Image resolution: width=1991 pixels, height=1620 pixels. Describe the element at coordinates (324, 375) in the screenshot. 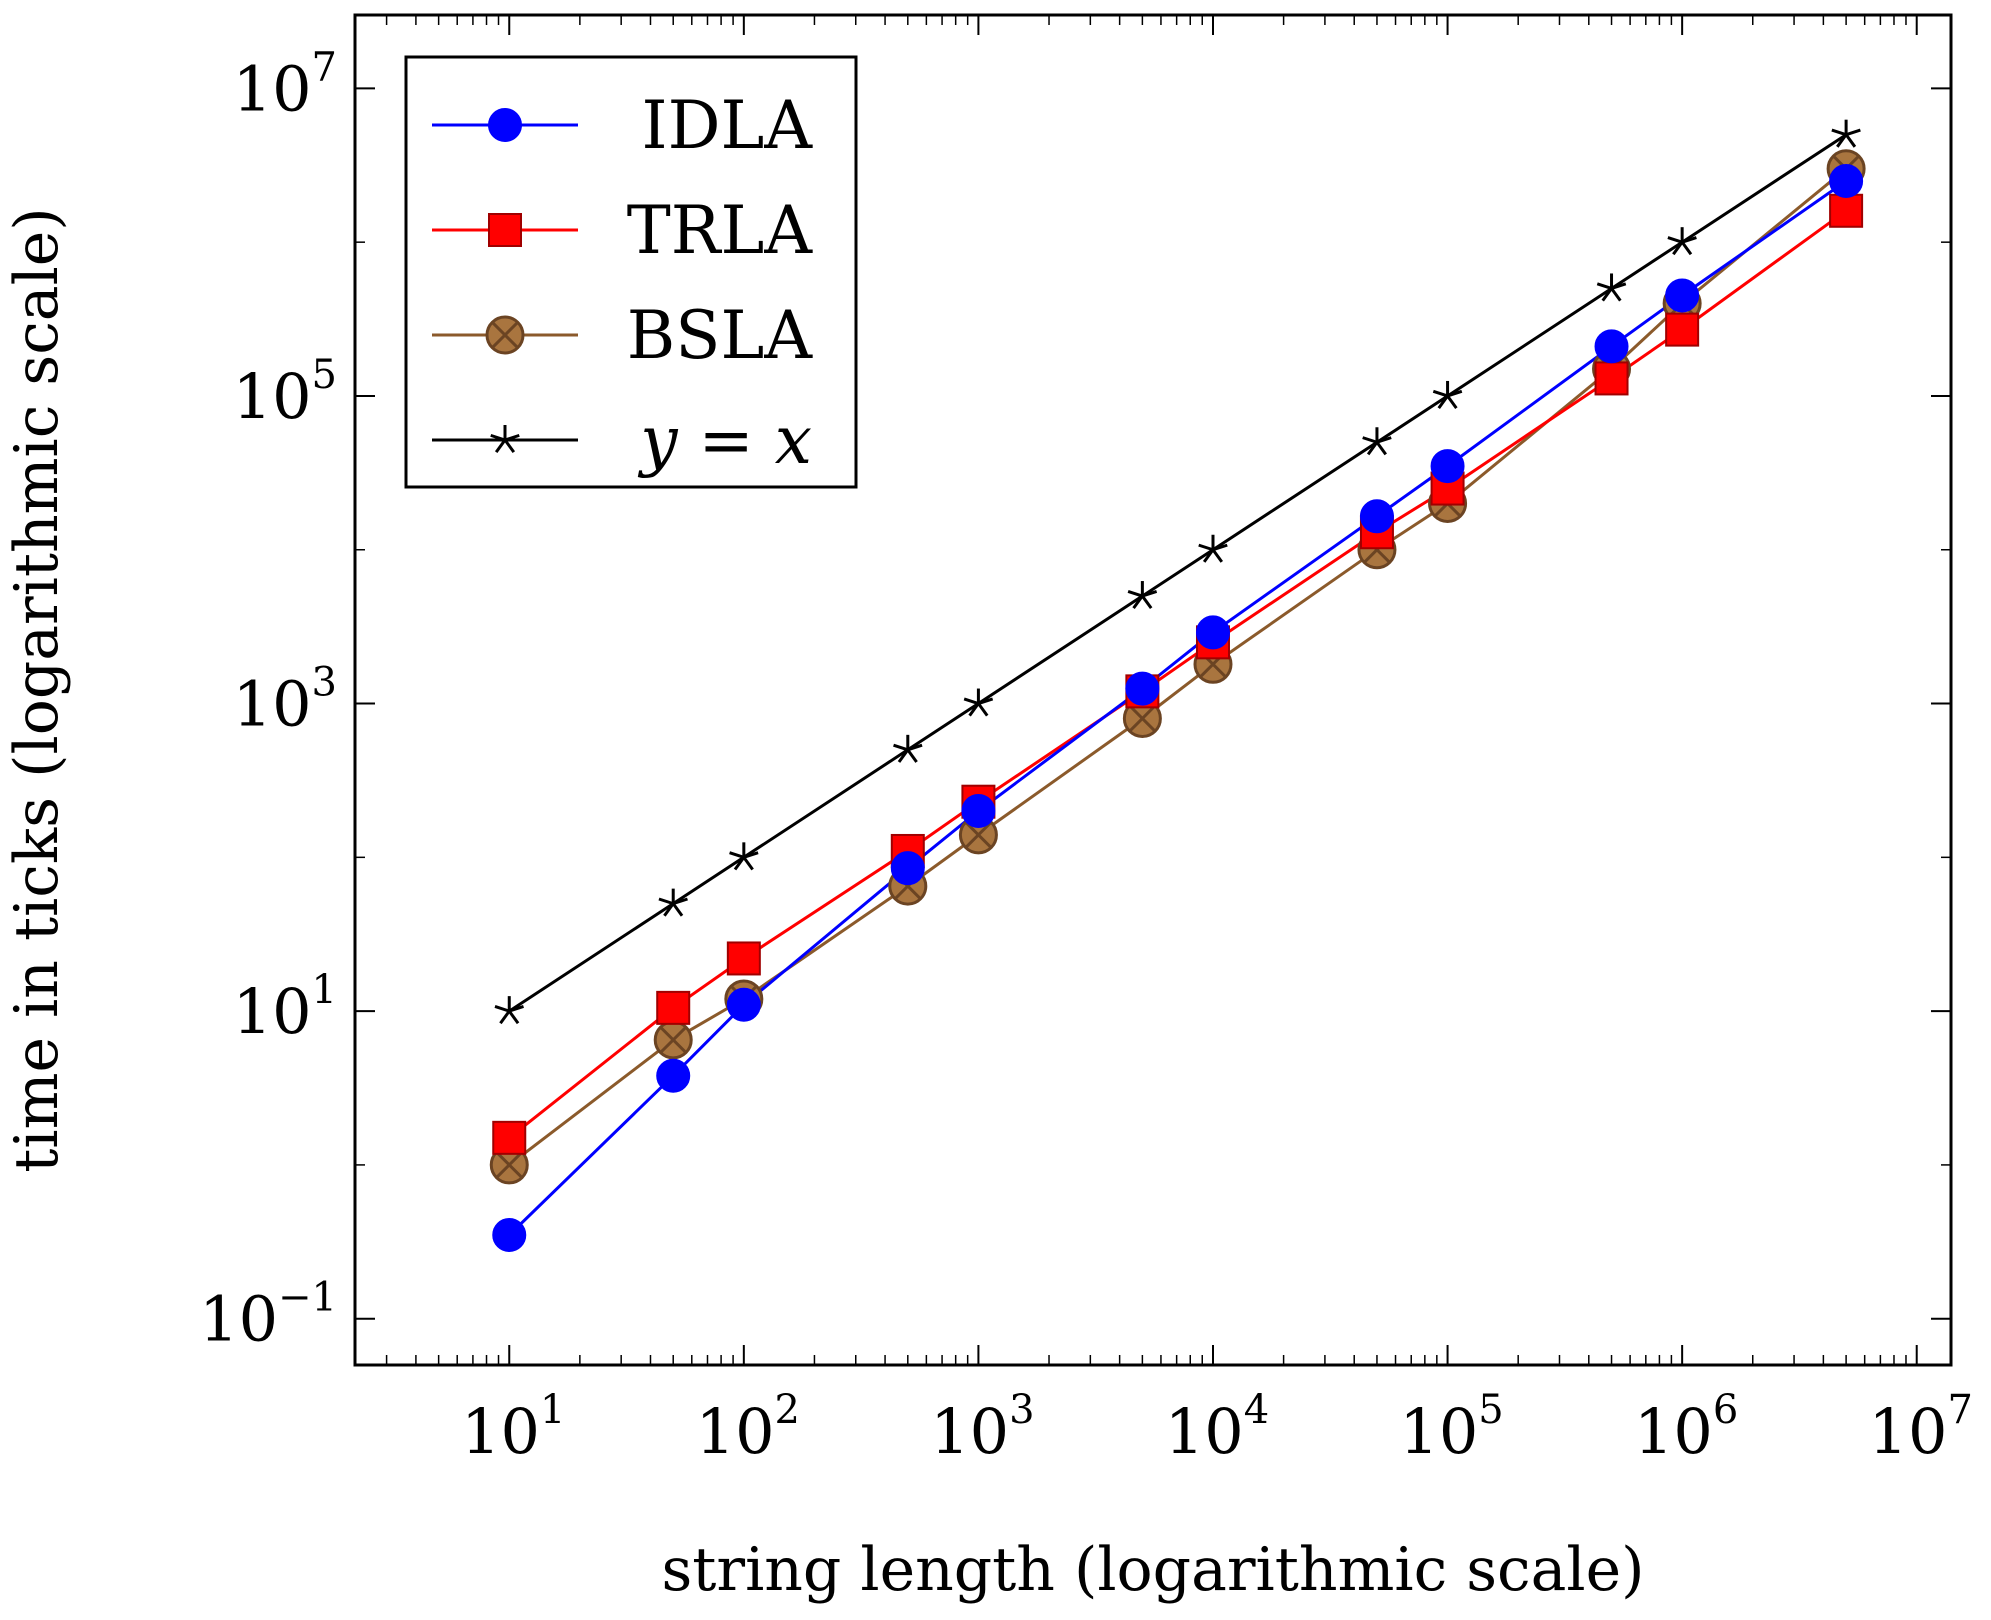

I see `y-tick-label-exponent: 5` at that location.